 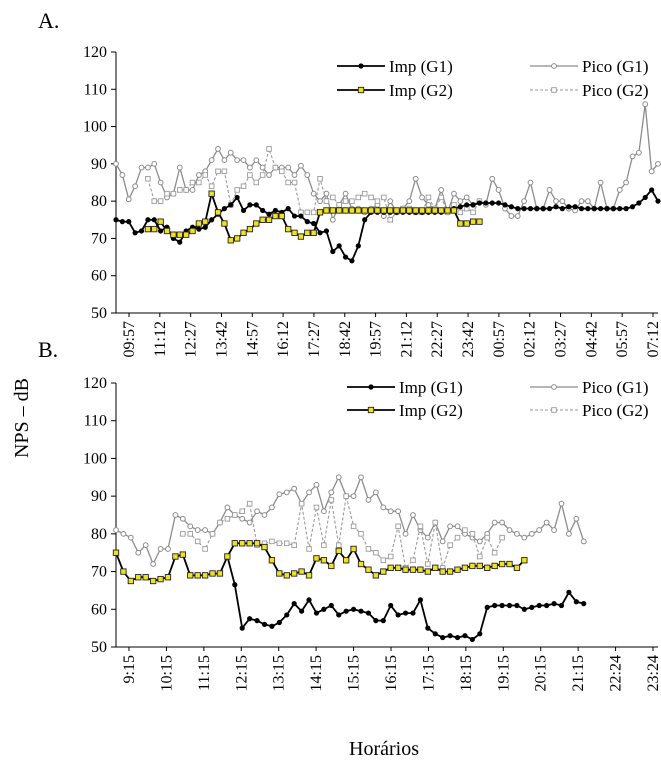 What do you see at coordinates (129, 669) in the screenshot?
I see `x-tick-label: 9:15` at bounding box center [129, 669].